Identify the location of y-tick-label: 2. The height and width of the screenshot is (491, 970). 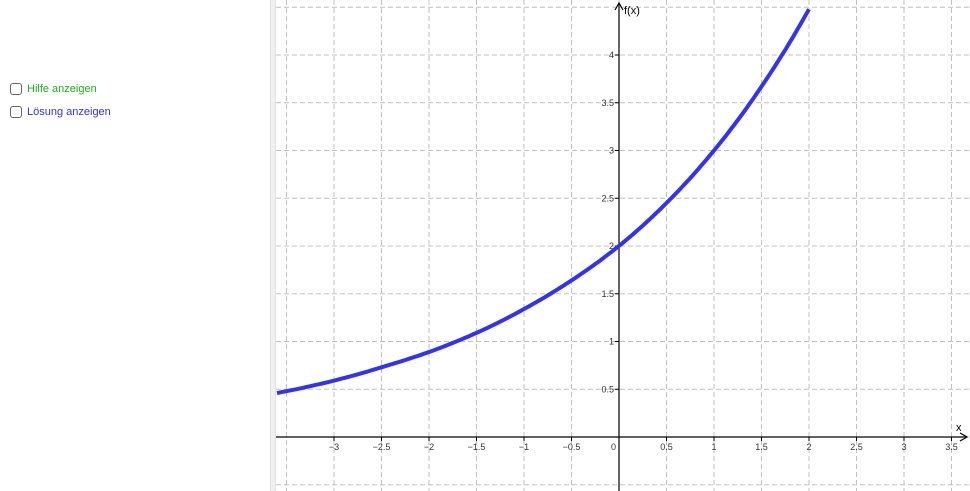
(611, 246).